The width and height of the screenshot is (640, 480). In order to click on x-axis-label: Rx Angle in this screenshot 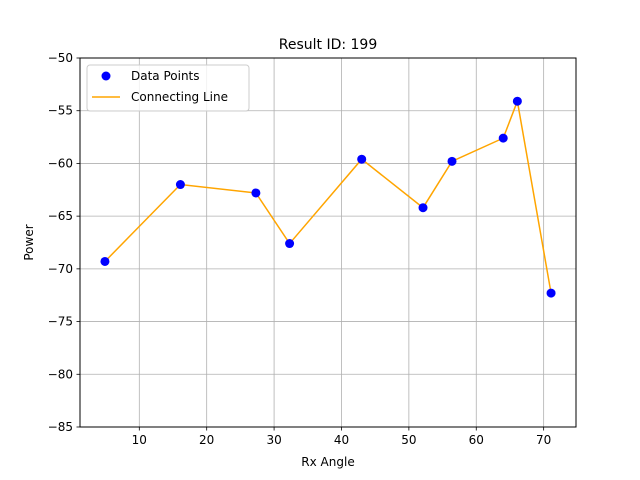, I will do `click(327, 462)`.